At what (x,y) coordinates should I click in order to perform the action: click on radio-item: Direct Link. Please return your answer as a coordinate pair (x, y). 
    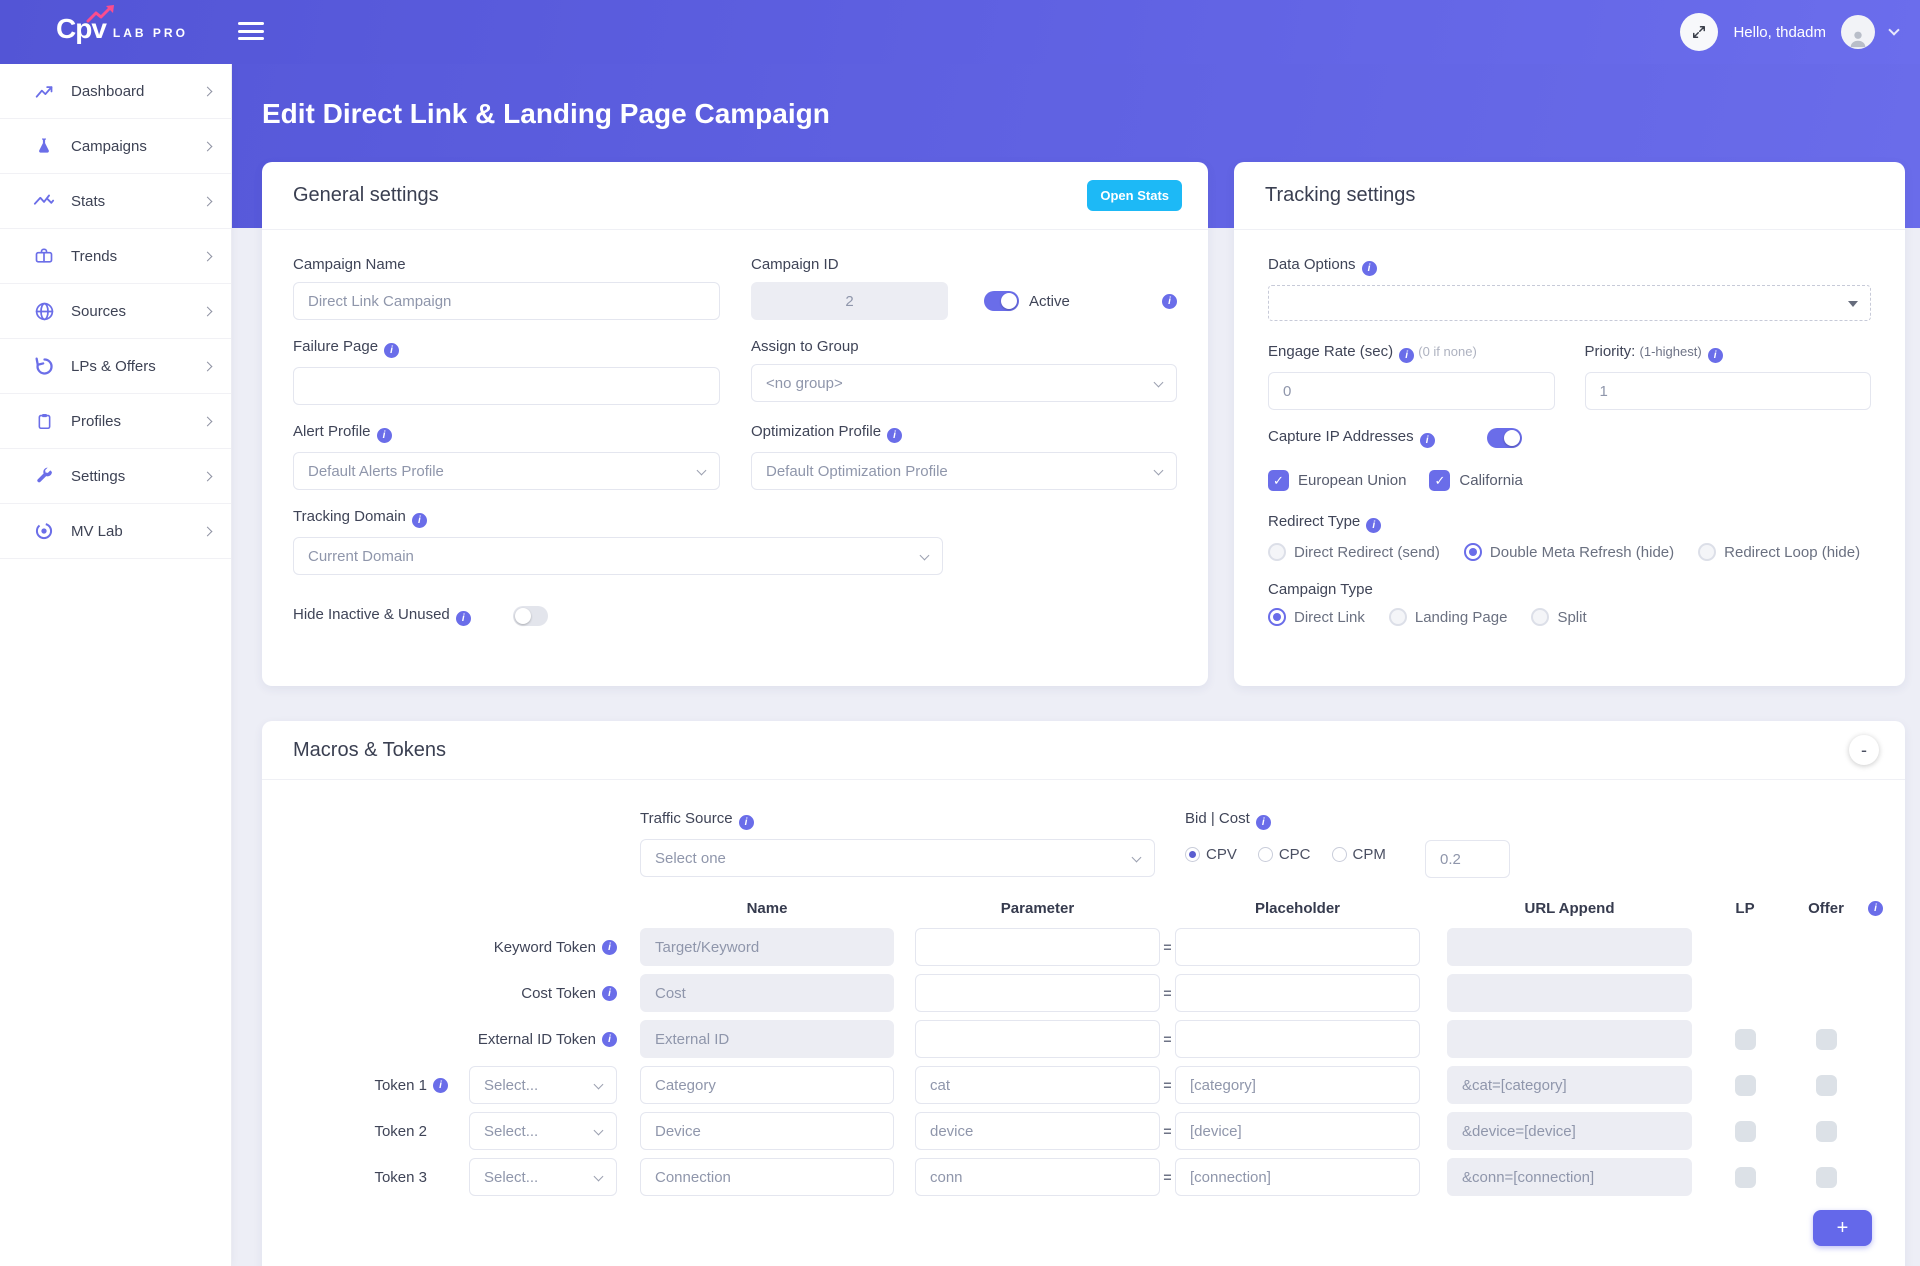
    Looking at the image, I should click on (1316, 617).